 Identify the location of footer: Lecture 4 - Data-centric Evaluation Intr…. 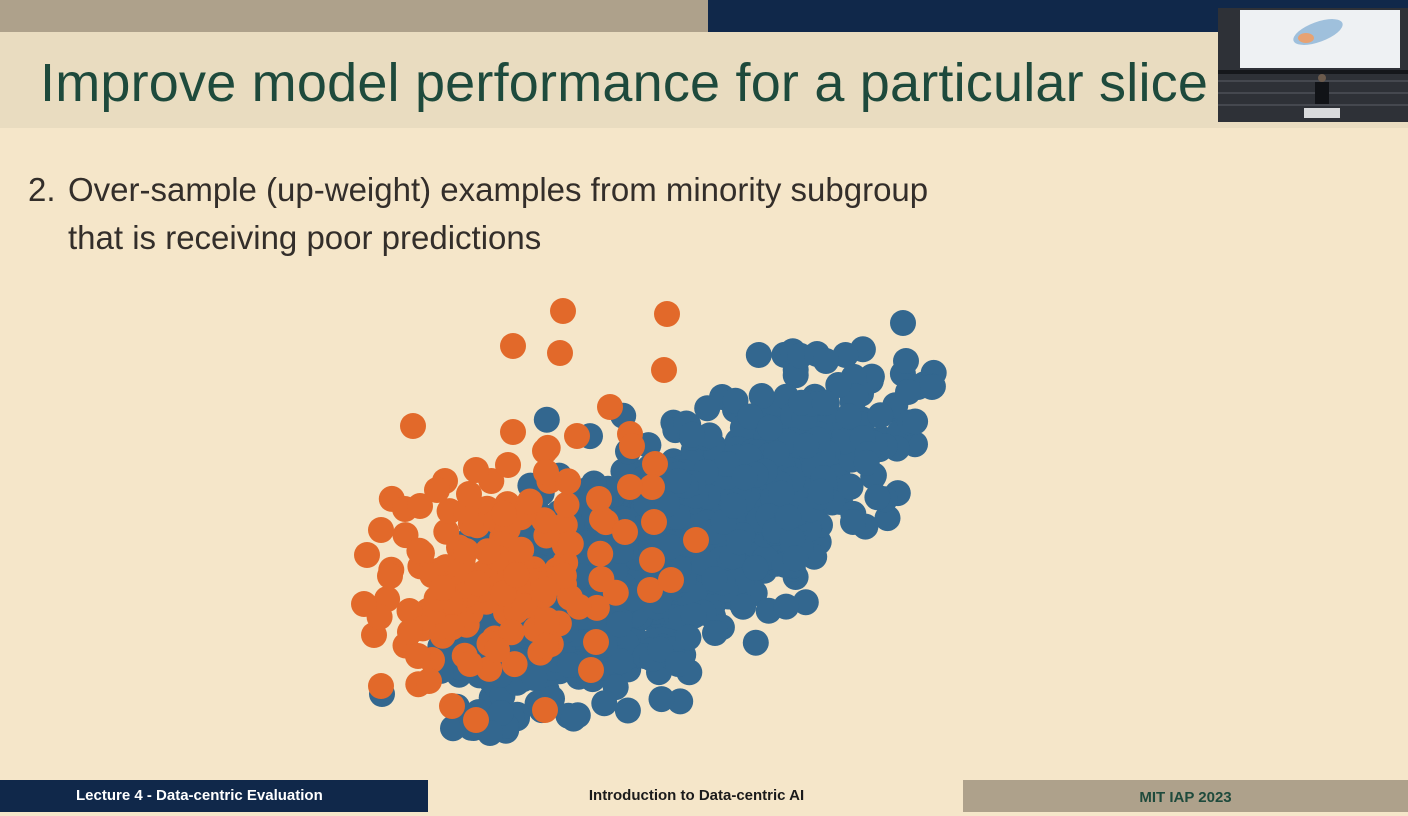
(704, 796).